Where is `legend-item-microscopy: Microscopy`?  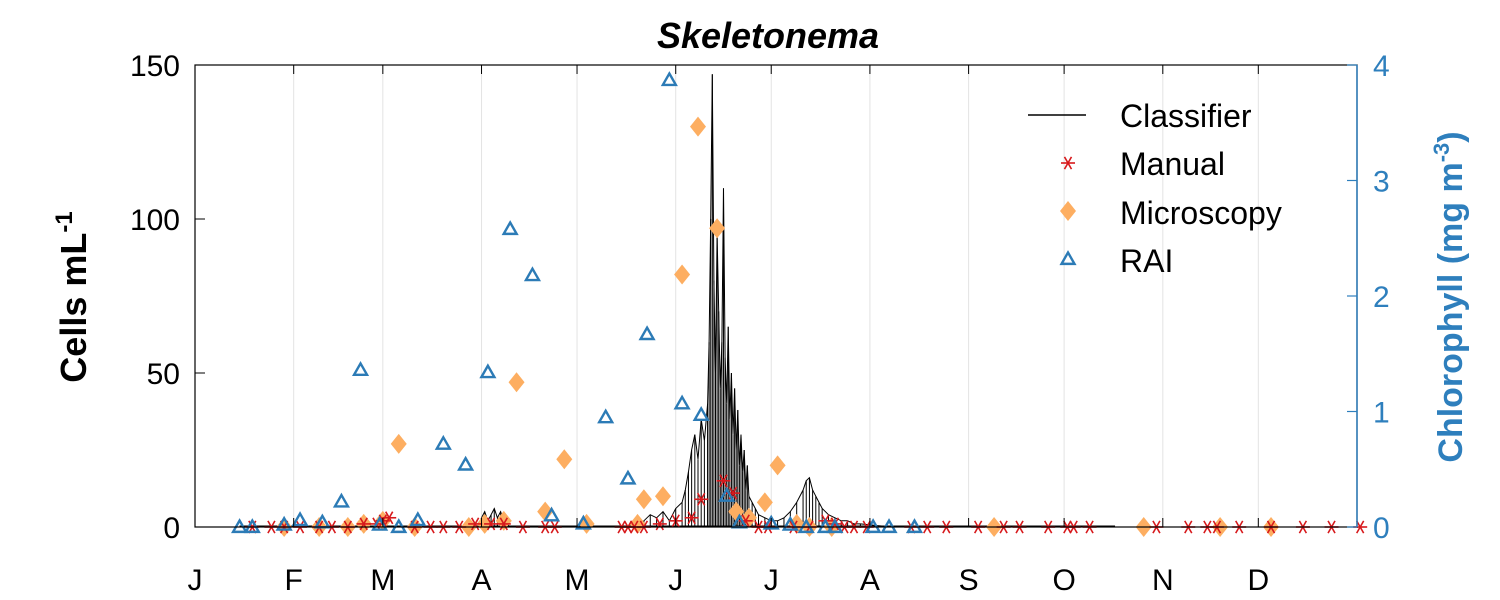
legend-item-microscopy: Microscopy is located at coordinates (1171, 213).